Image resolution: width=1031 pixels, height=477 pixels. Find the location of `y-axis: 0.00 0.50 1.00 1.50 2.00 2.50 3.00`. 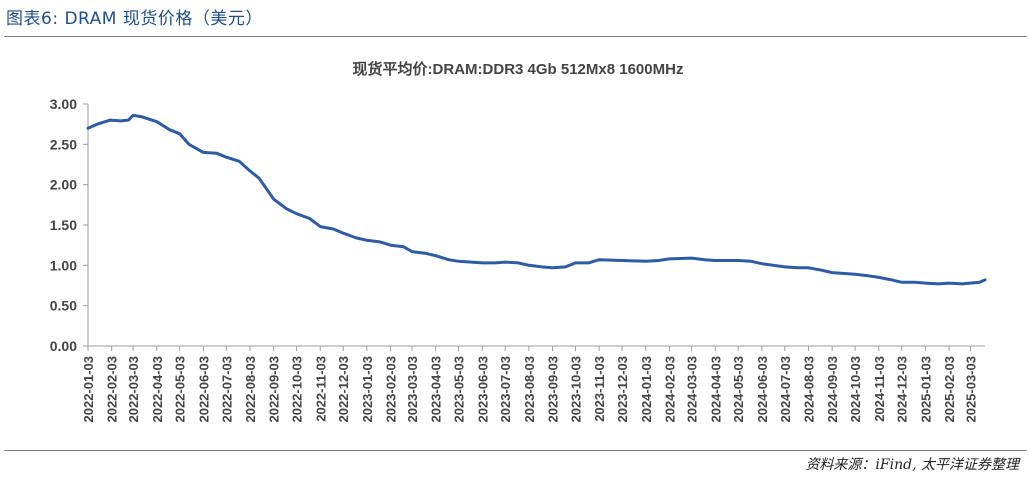

y-axis: 0.00 0.50 1.00 1.50 2.00 2.50 3.00 is located at coordinates (69, 225).